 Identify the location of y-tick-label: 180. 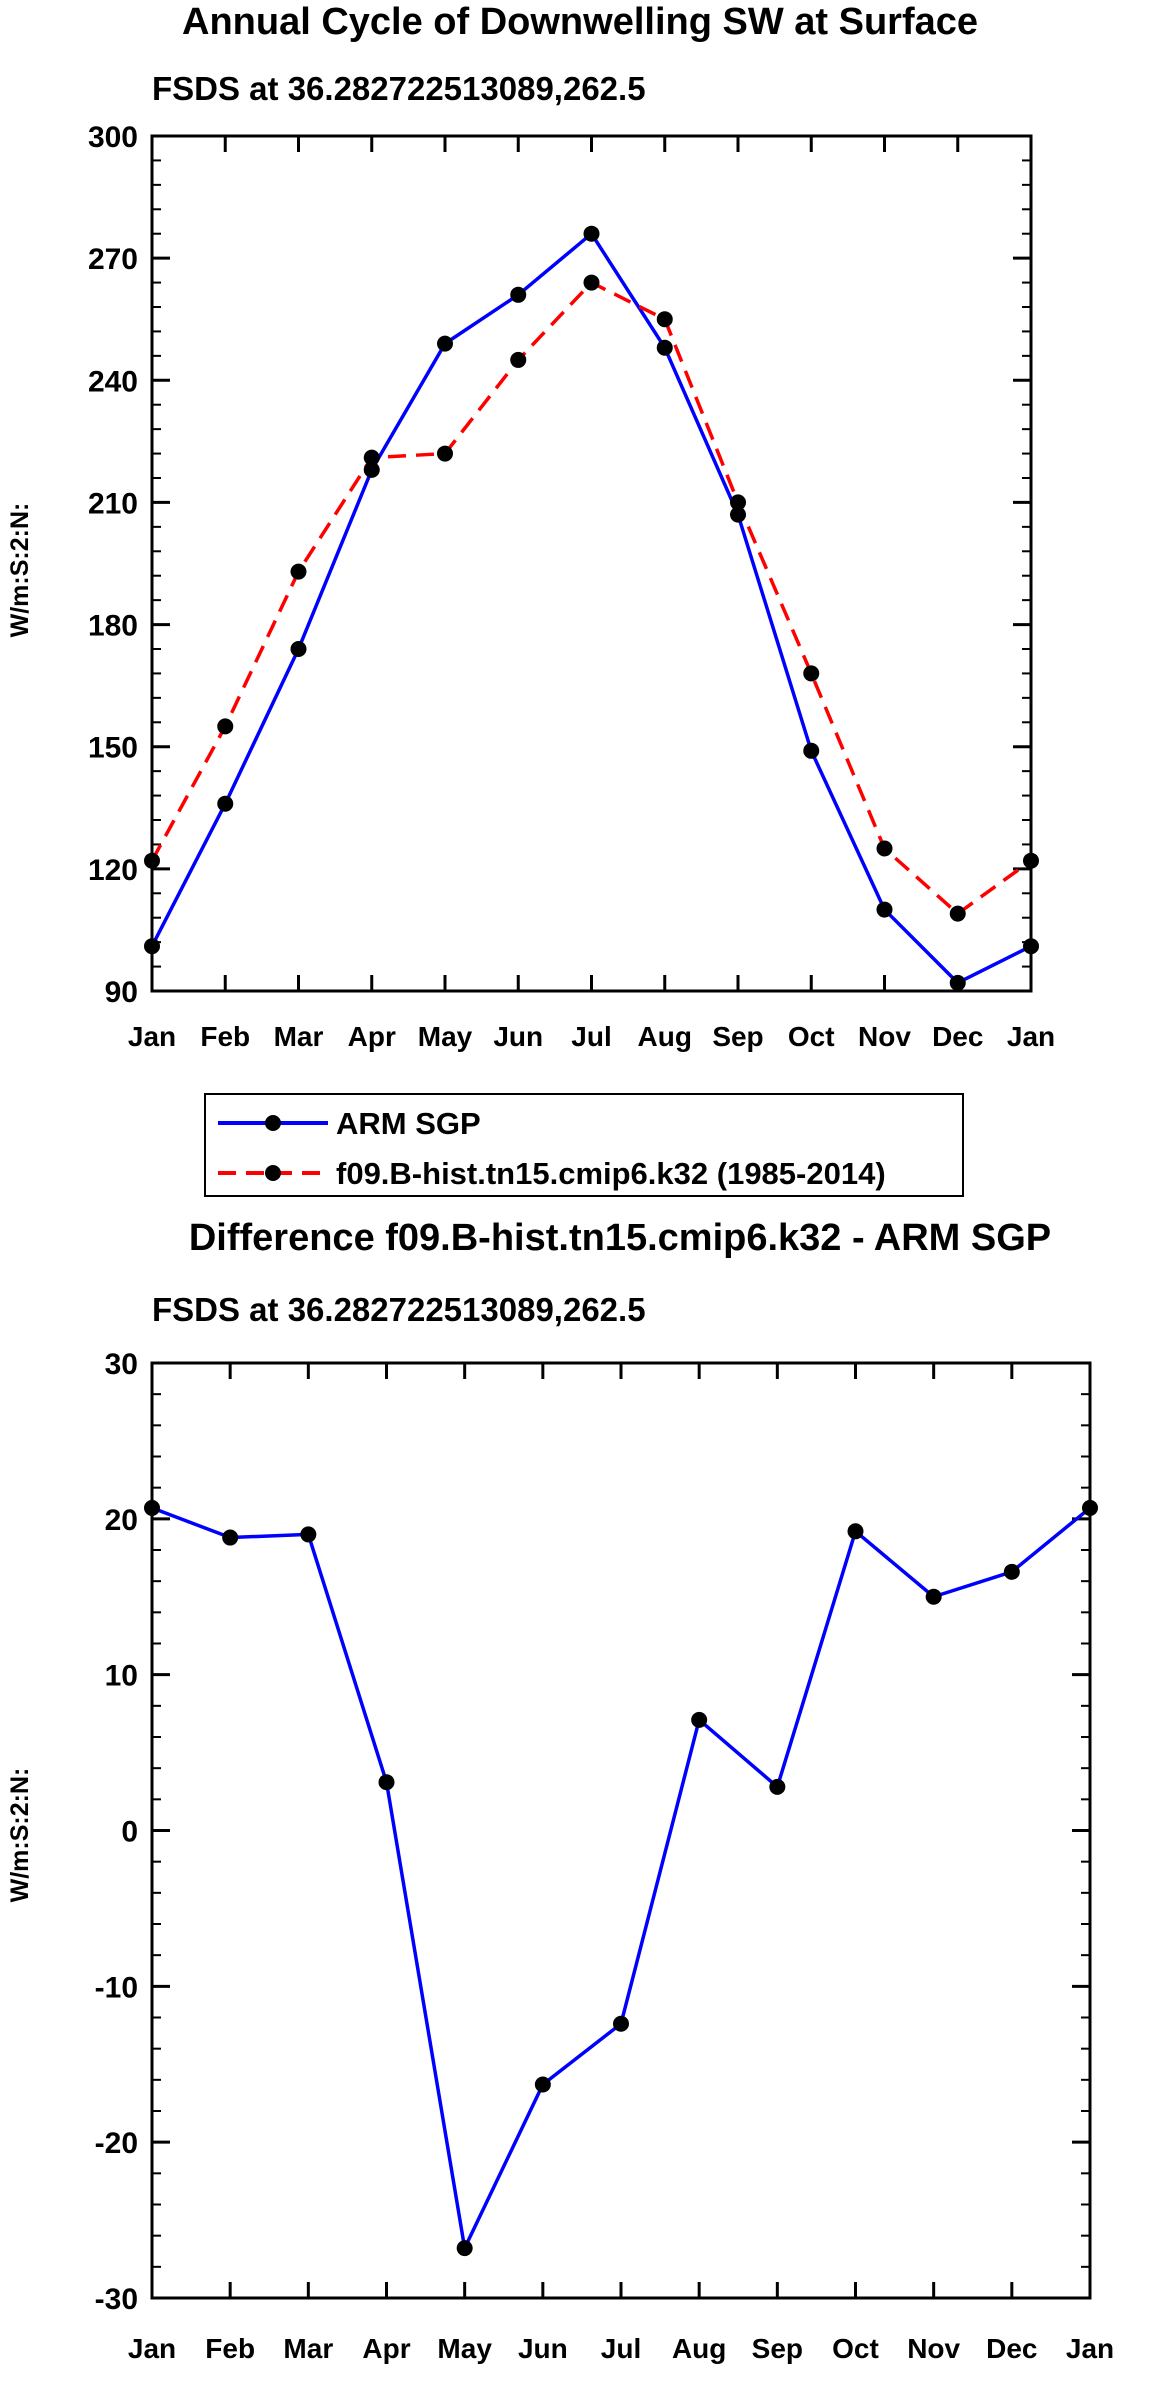
(113, 626).